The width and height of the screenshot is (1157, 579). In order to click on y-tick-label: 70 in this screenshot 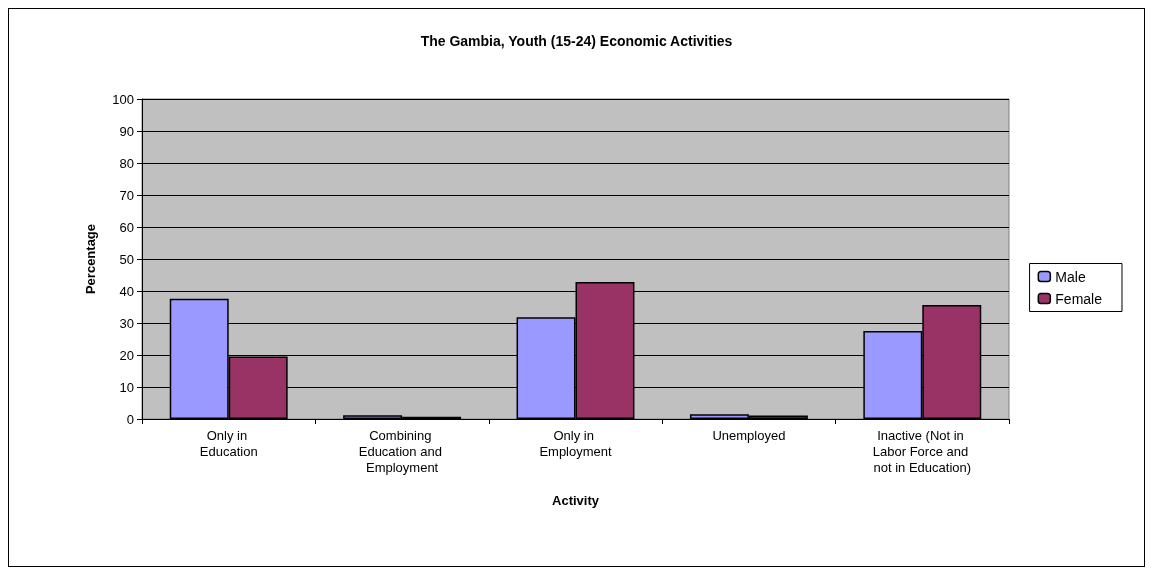, I will do `click(126, 195)`.